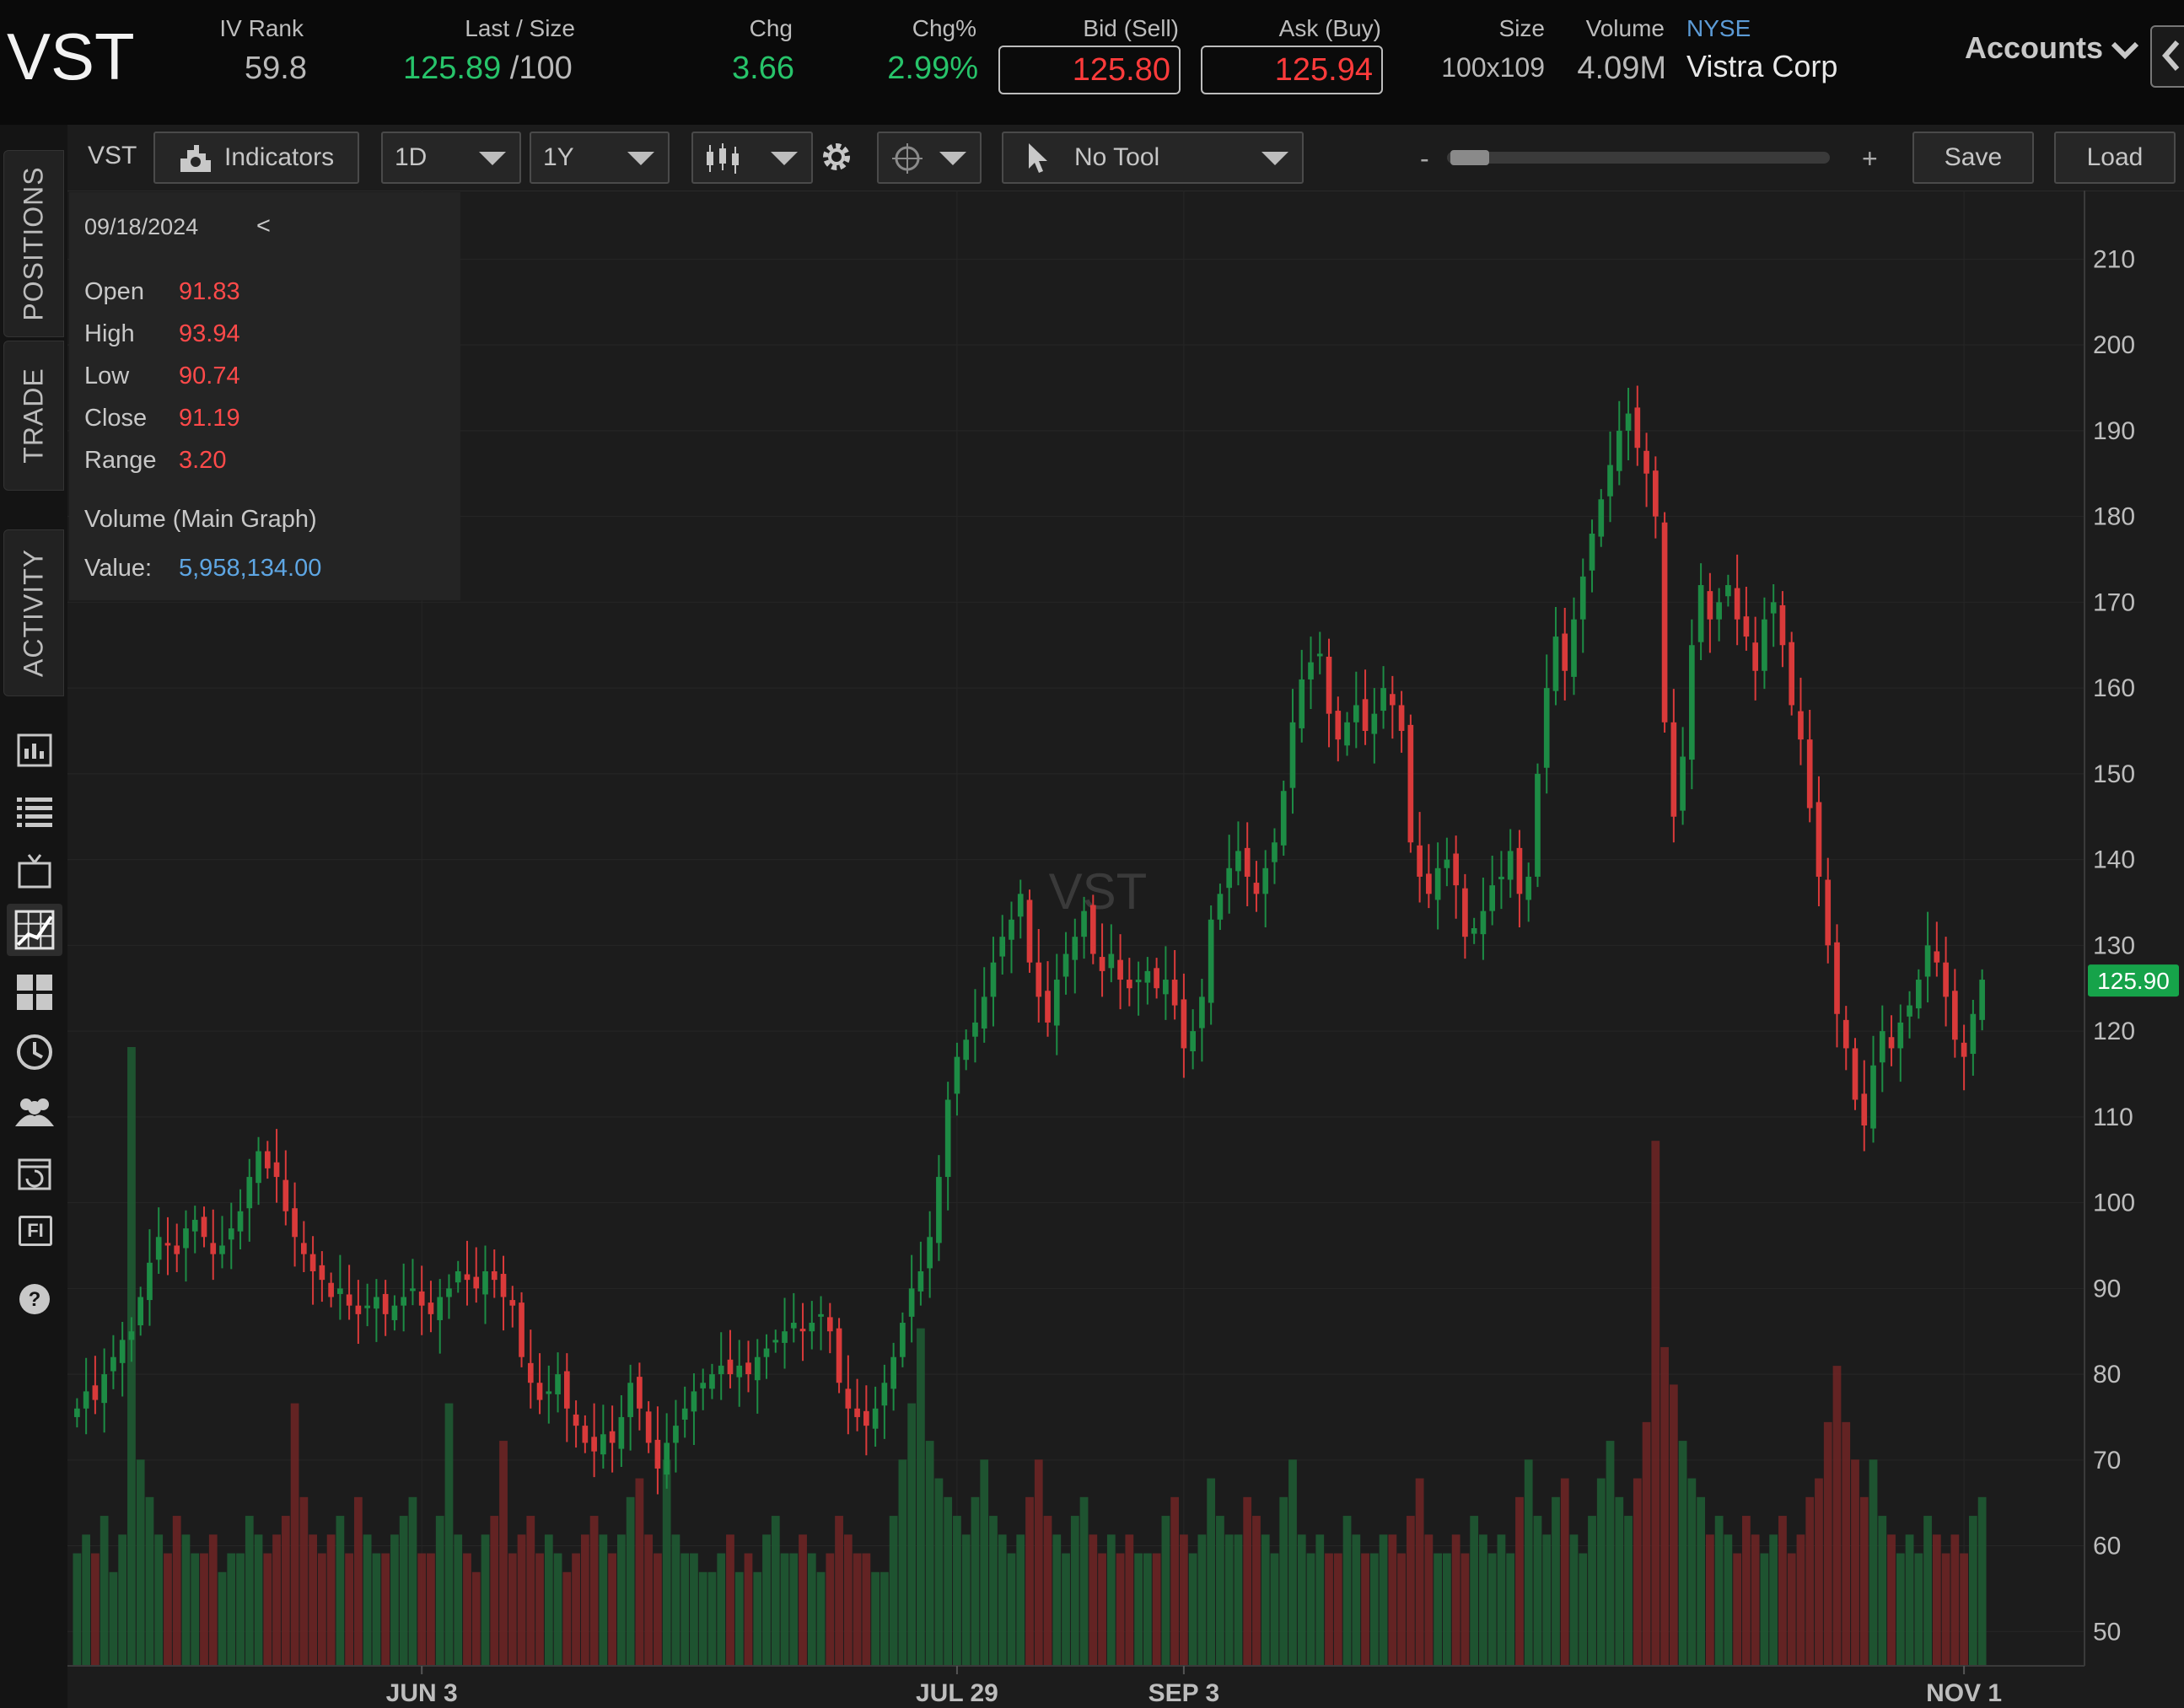 This screenshot has height=1708, width=2184. Describe the element at coordinates (2115, 158) in the screenshot. I see `load-button: Load` at that location.